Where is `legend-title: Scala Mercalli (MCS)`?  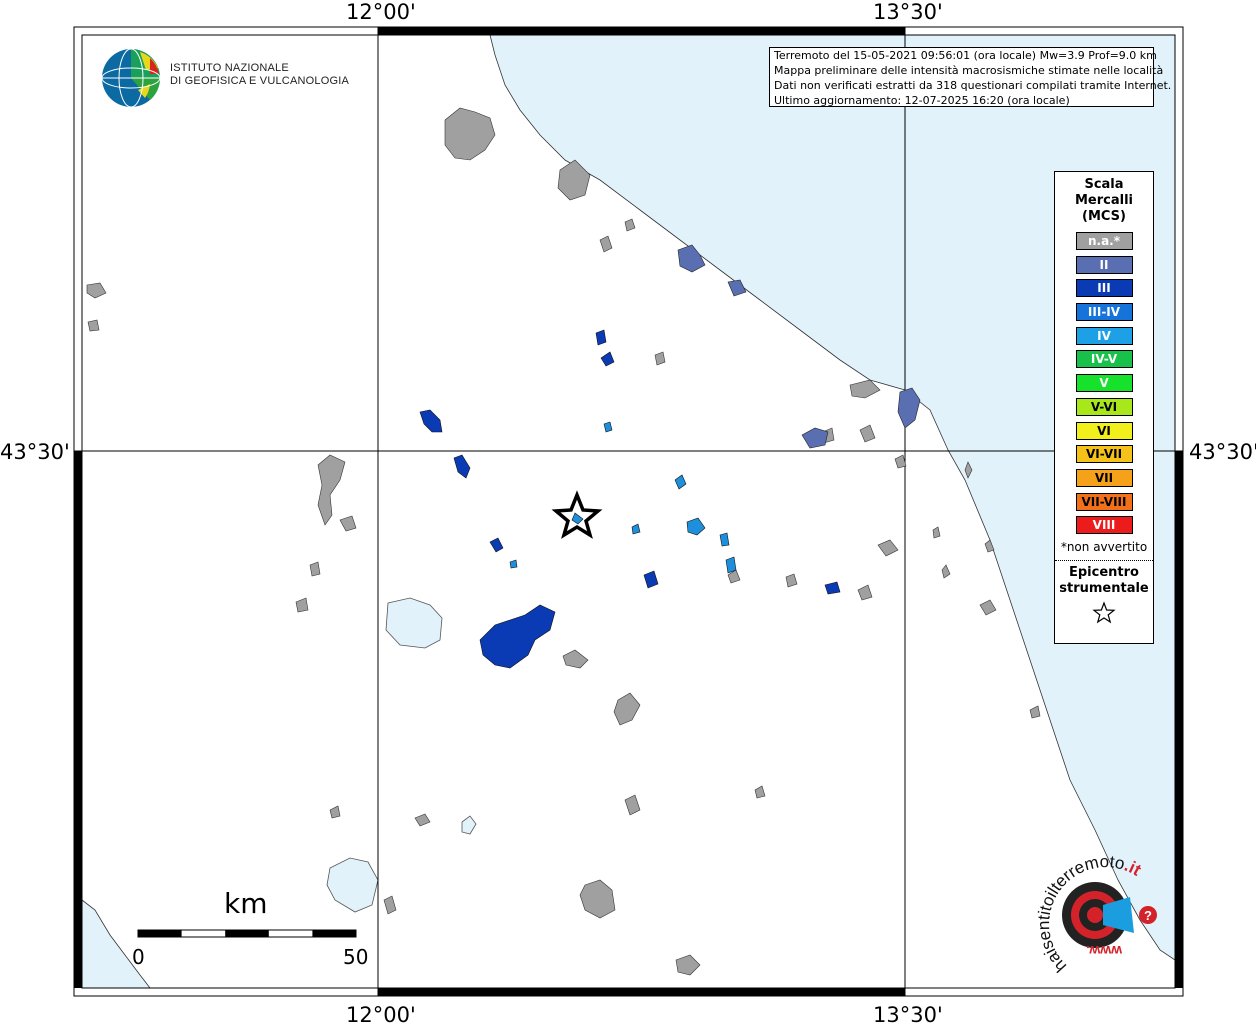 legend-title: Scala Mercalli (MCS) is located at coordinates (1103, 200).